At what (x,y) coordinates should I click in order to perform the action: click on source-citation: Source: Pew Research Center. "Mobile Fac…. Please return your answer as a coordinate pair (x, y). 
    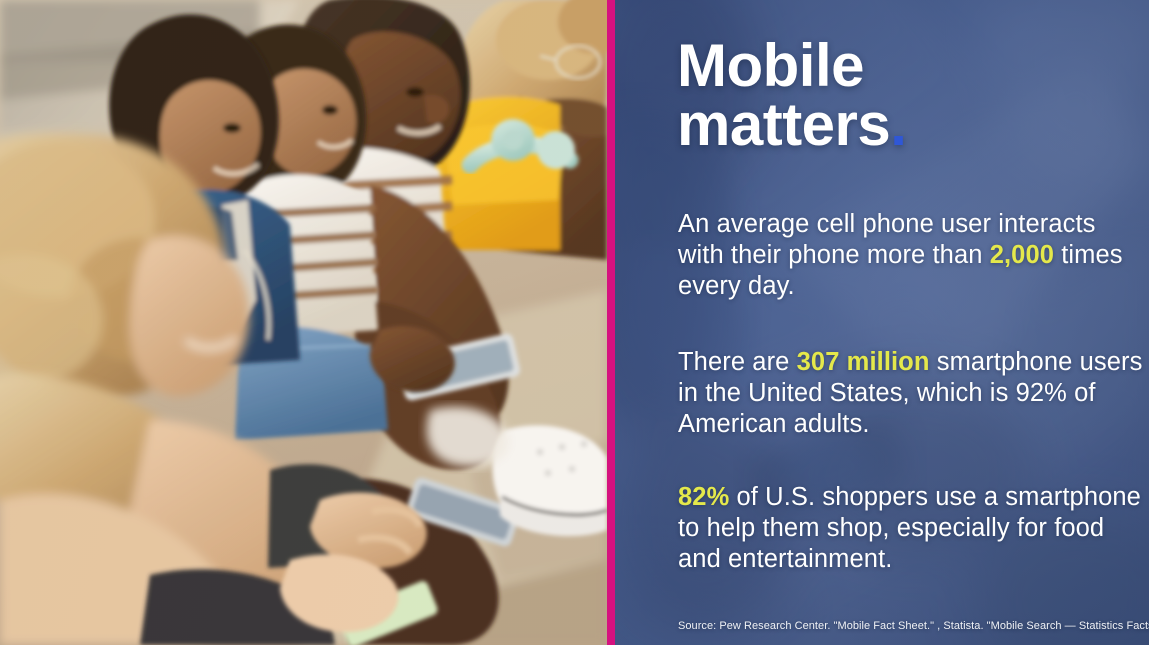
    Looking at the image, I should click on (913, 626).